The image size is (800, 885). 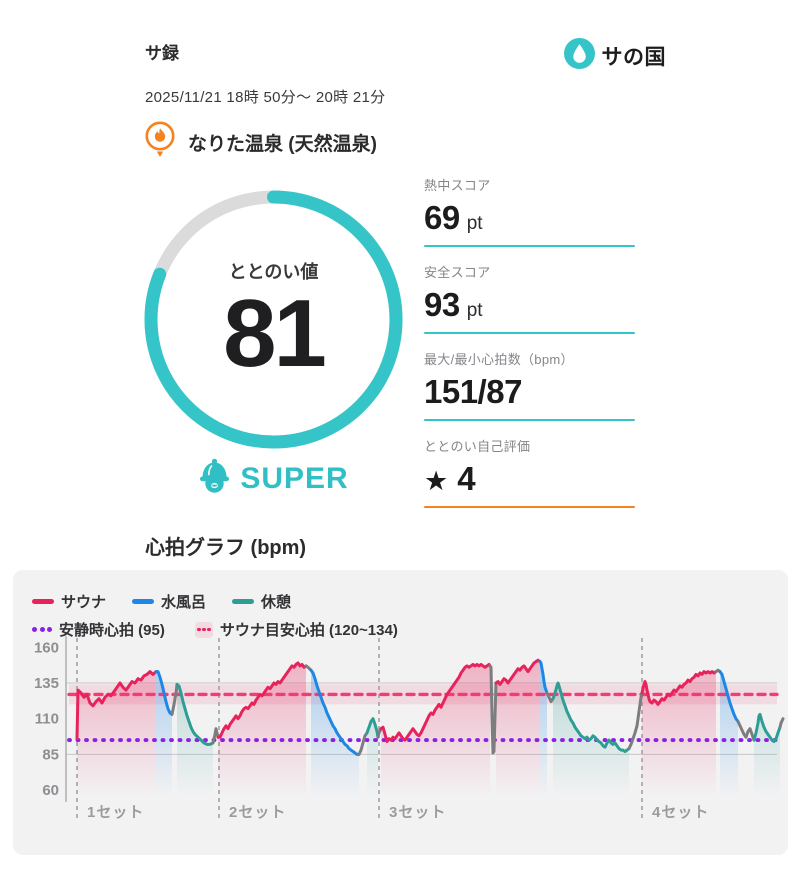 I want to click on gauge-ring, so click(x=273, y=319).